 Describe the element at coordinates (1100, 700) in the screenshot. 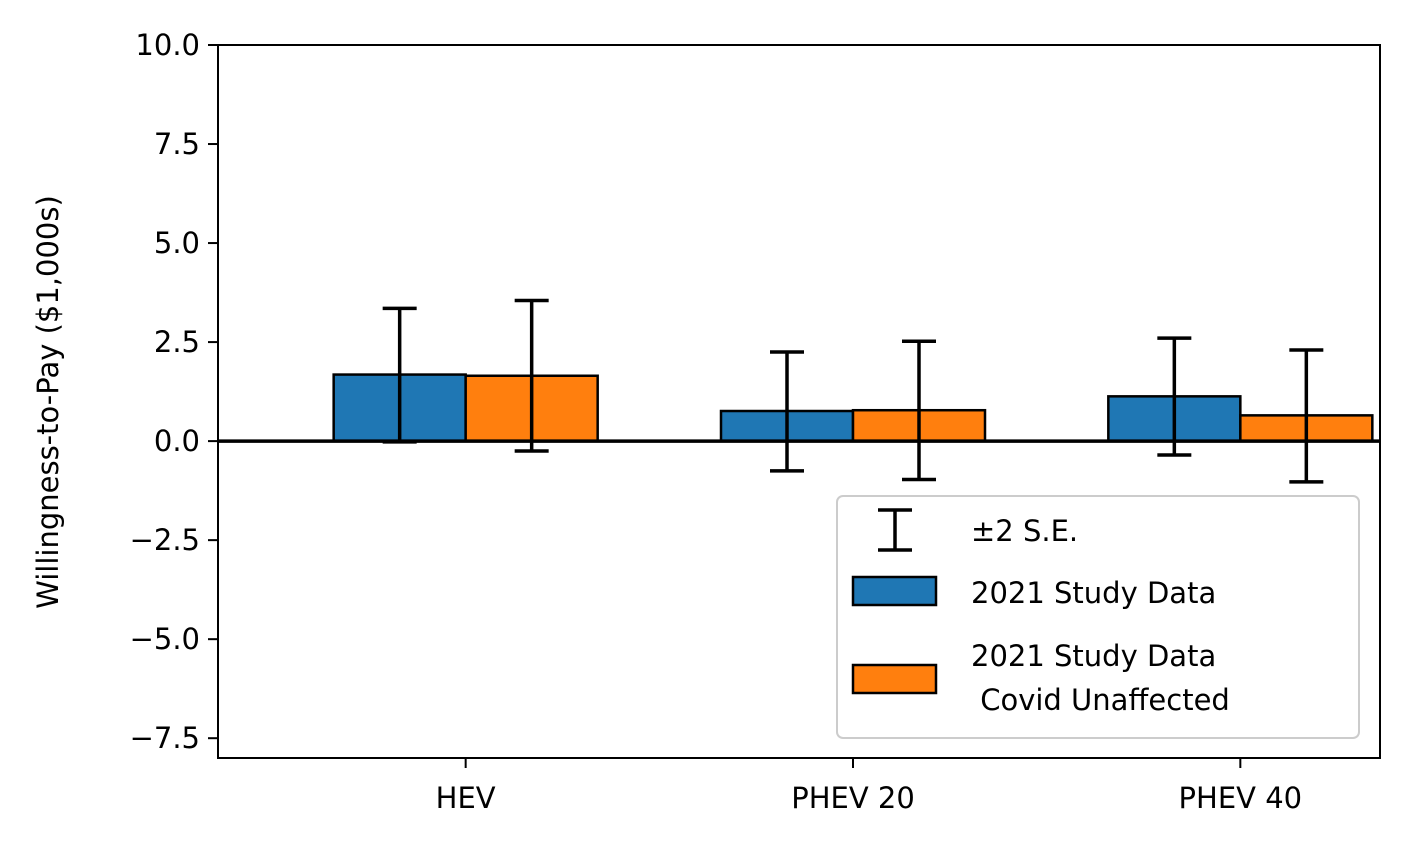

I see `legend-label-covid-line2: Covid Unaffected` at that location.